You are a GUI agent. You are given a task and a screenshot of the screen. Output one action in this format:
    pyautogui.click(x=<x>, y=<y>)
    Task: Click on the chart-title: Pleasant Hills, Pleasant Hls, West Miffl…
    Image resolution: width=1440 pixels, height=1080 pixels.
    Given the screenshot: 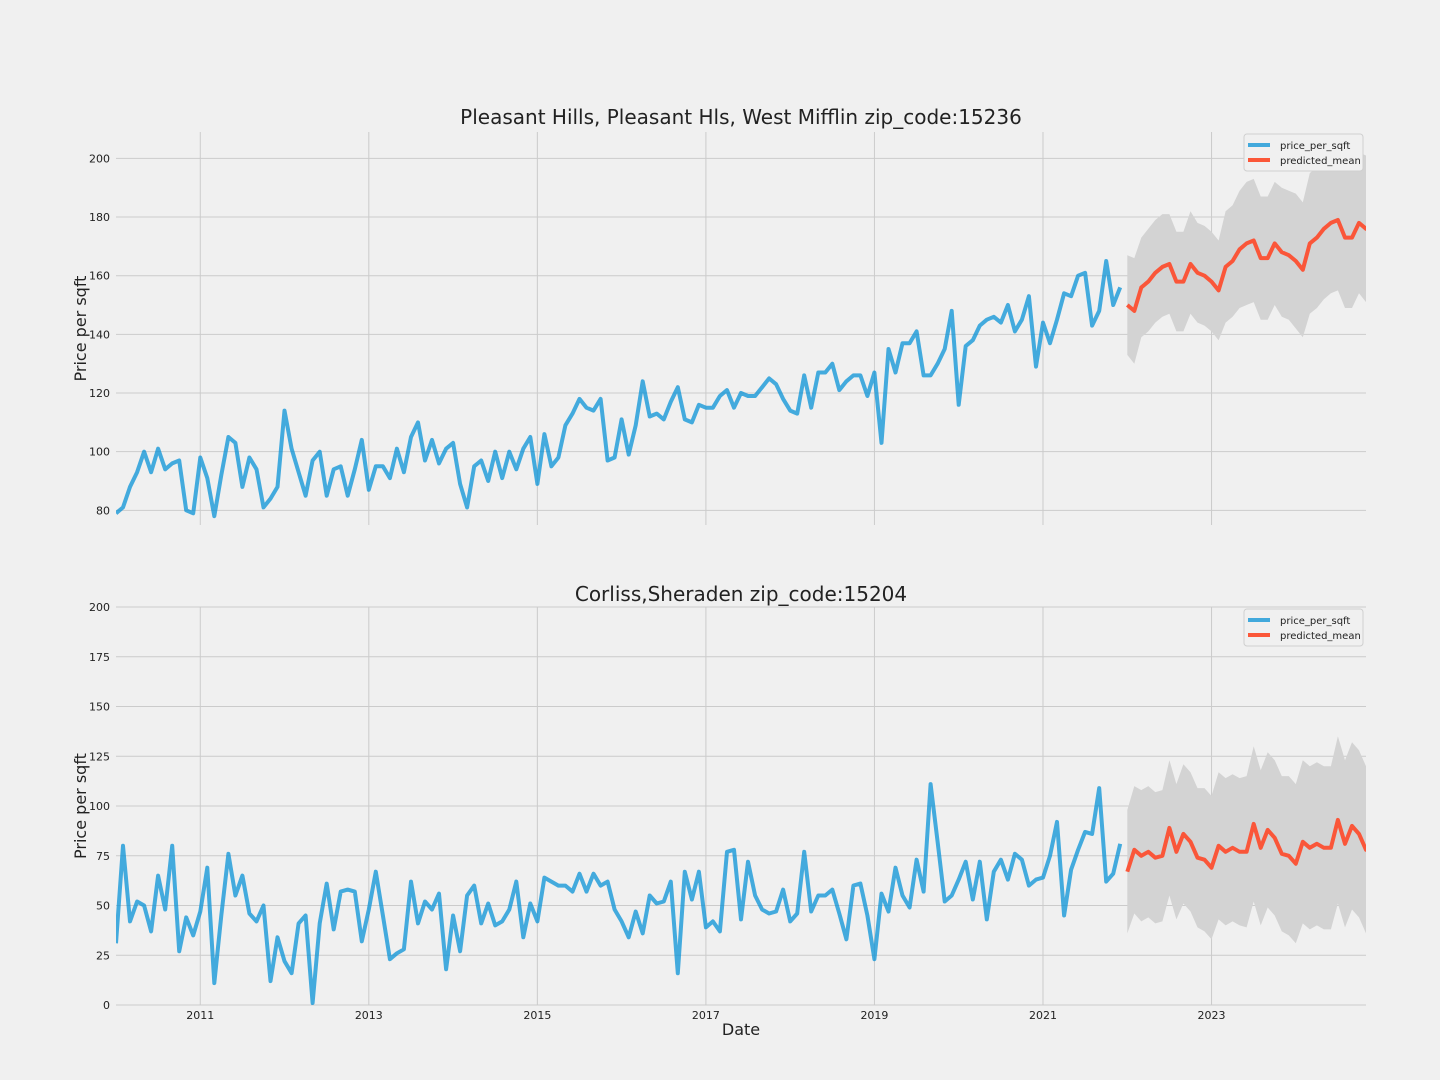 What is the action you would take?
    pyautogui.click(x=741, y=117)
    